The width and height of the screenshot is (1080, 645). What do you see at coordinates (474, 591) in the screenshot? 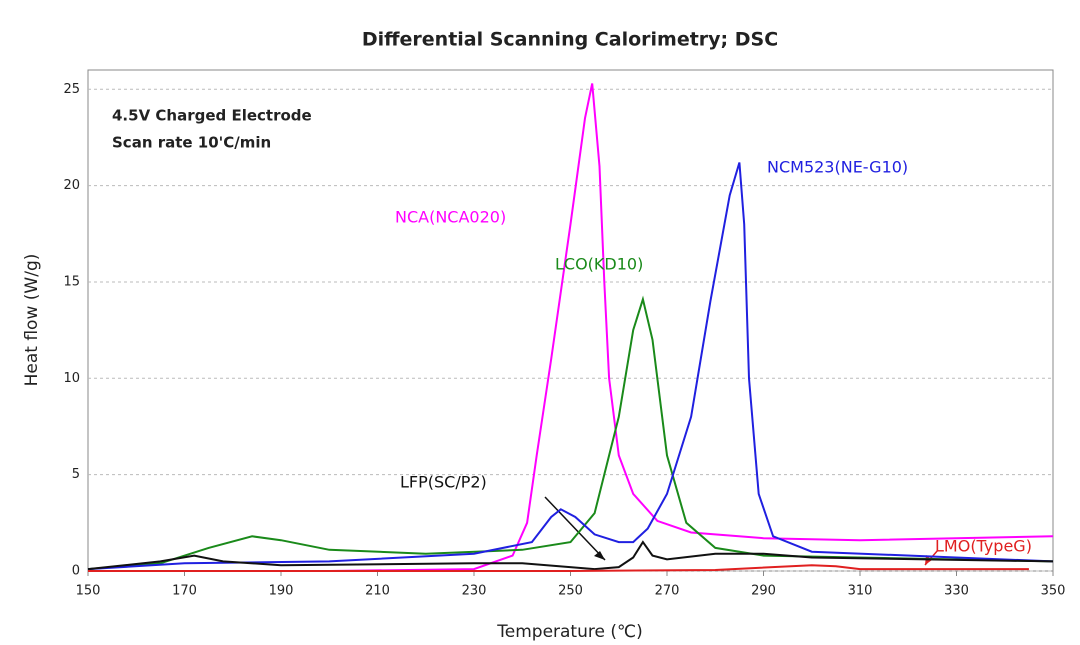
I see `x-tick-label: 230` at bounding box center [474, 591].